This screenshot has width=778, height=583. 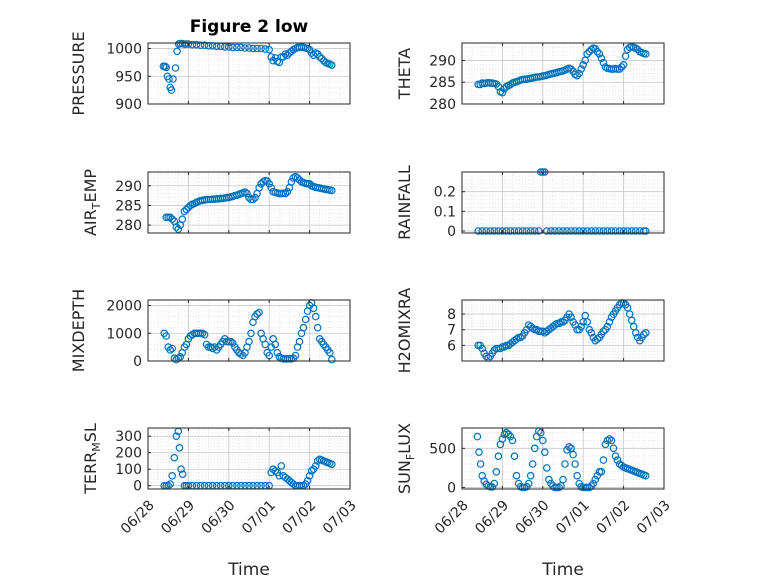 What do you see at coordinates (78, 330) in the screenshot?
I see `y-axis-label: MIXDEPTH` at bounding box center [78, 330].